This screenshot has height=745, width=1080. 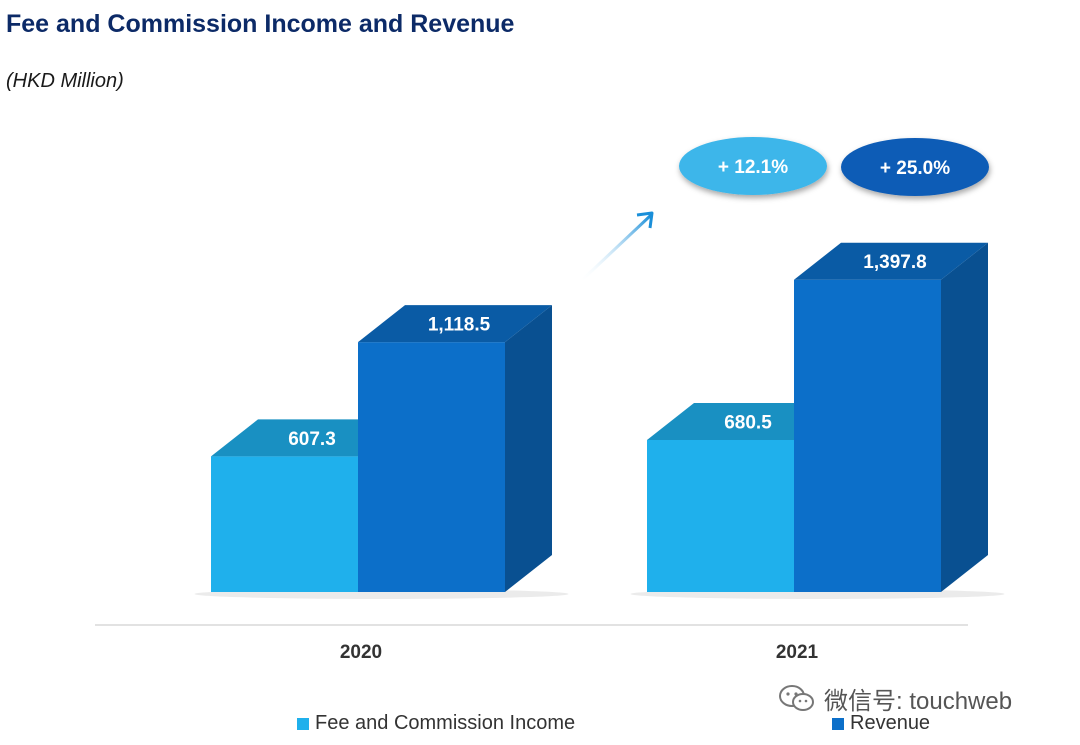 What do you see at coordinates (797, 652) in the screenshot?
I see `x-tick-label: 2021` at bounding box center [797, 652].